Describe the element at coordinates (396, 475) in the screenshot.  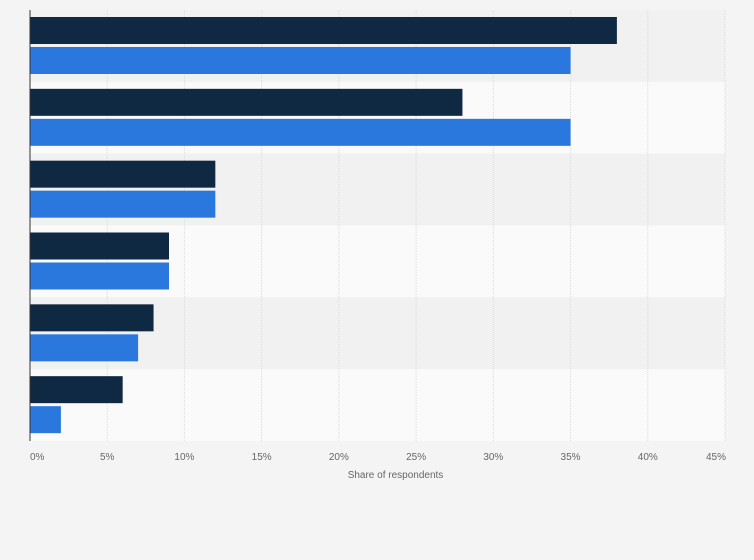
I see `x-axis-title: Share of respondents` at that location.